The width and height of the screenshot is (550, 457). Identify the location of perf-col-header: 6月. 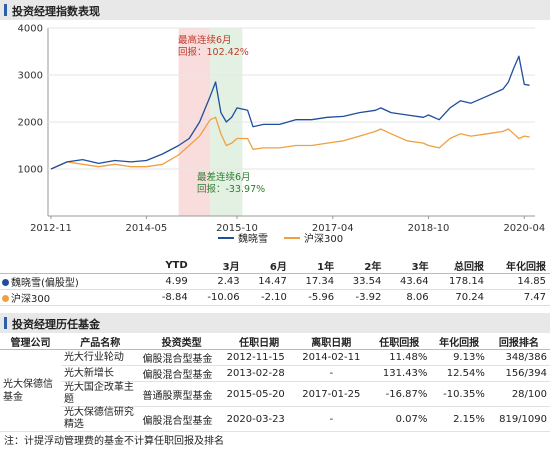
(267, 266).